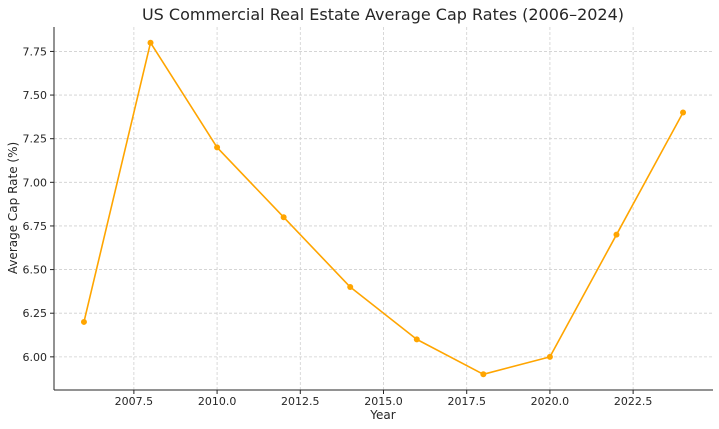  What do you see at coordinates (217, 401) in the screenshot?
I see `x-tick-label: 2010.0` at bounding box center [217, 401].